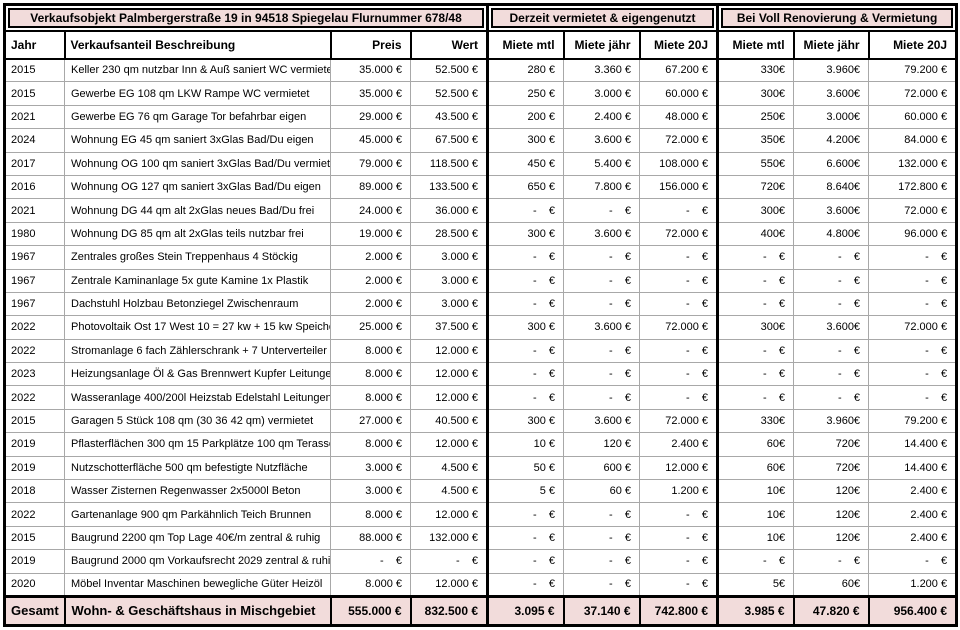  I want to click on miete-mtl-renovated-cell: 330€, so click(755, 421).